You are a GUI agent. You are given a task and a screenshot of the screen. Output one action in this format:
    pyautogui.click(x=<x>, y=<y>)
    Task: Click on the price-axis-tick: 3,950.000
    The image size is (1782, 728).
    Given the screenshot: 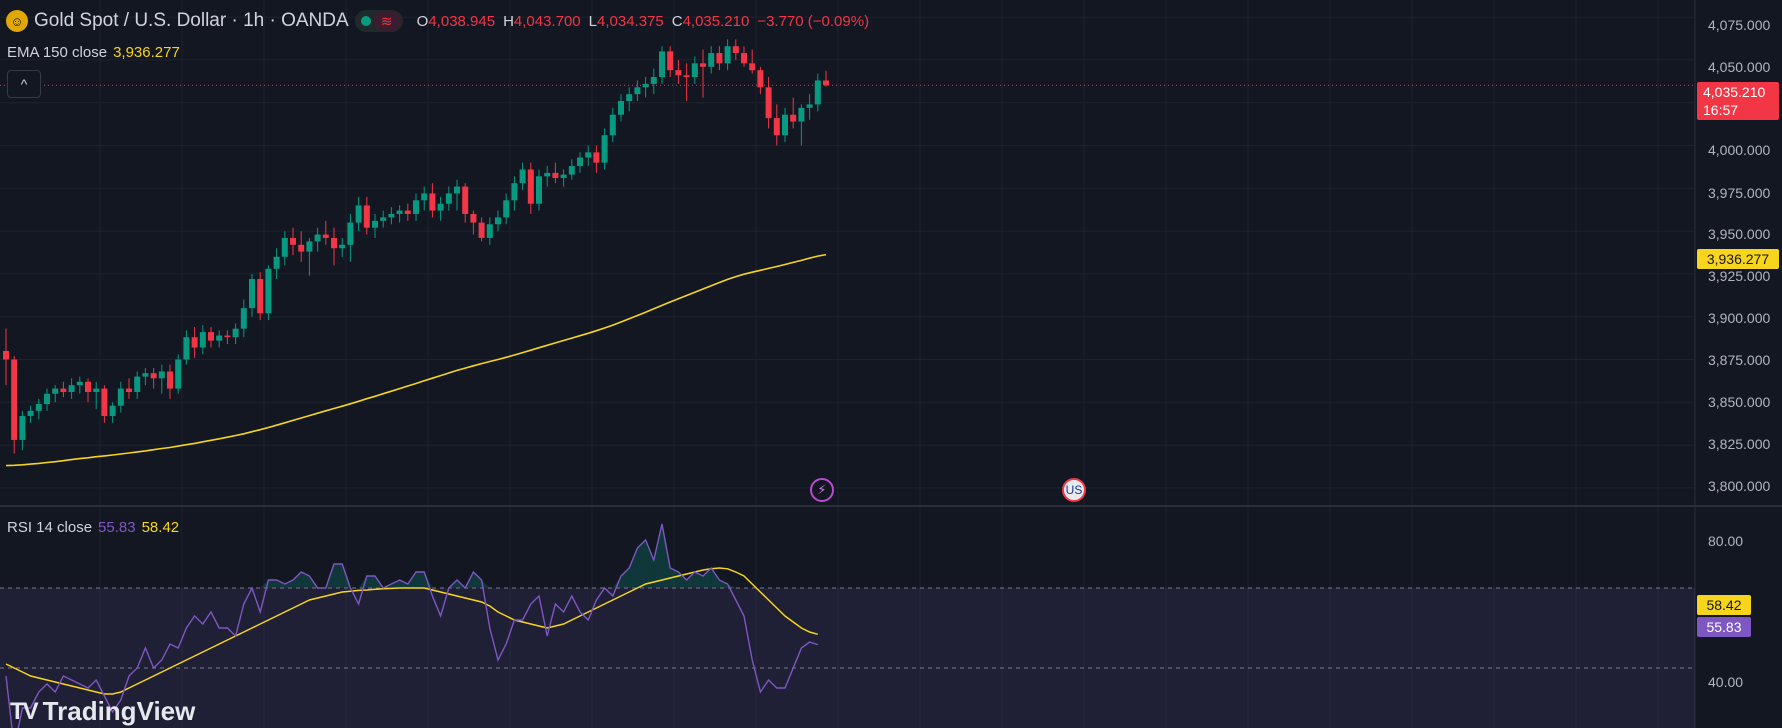 What is the action you would take?
    pyautogui.click(x=1739, y=234)
    